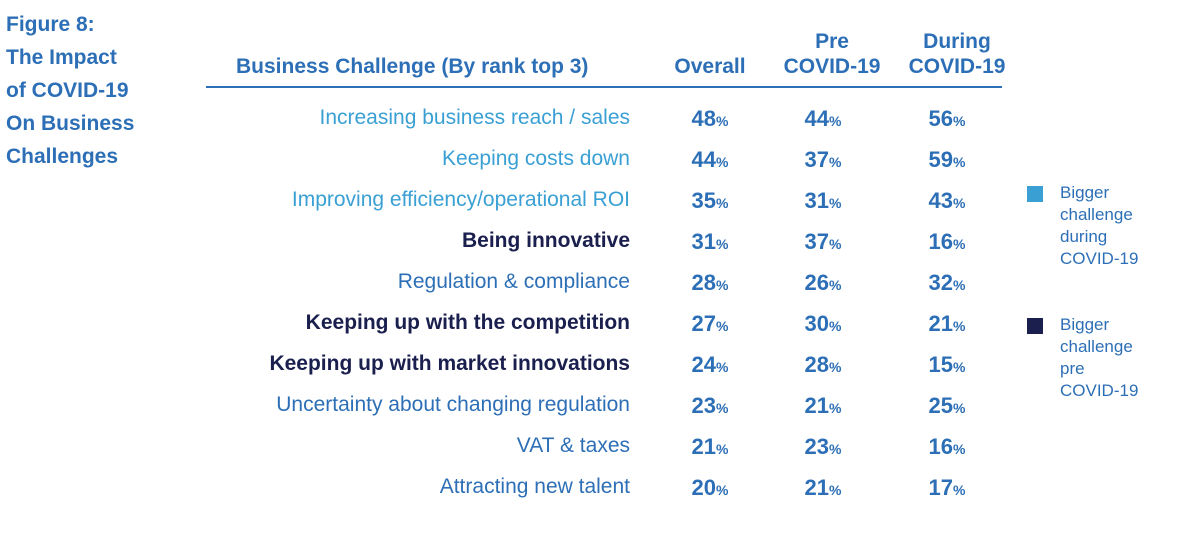  I want to click on column-header-line: Pre, so click(832, 41).